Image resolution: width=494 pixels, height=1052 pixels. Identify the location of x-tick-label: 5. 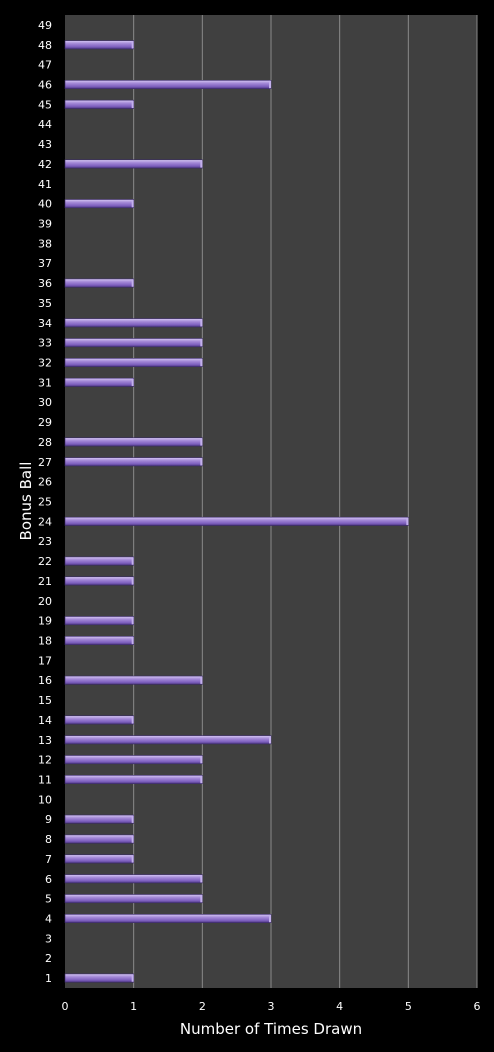
(408, 1006).